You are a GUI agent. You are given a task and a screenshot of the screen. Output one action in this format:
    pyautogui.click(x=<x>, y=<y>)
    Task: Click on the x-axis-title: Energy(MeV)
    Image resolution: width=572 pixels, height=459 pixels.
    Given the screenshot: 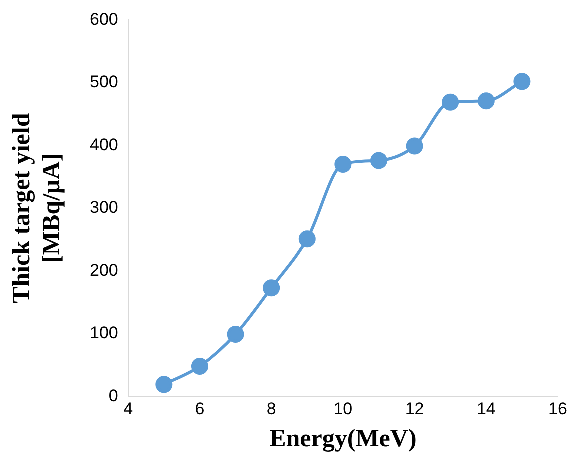 What is the action you would take?
    pyautogui.click(x=343, y=438)
    